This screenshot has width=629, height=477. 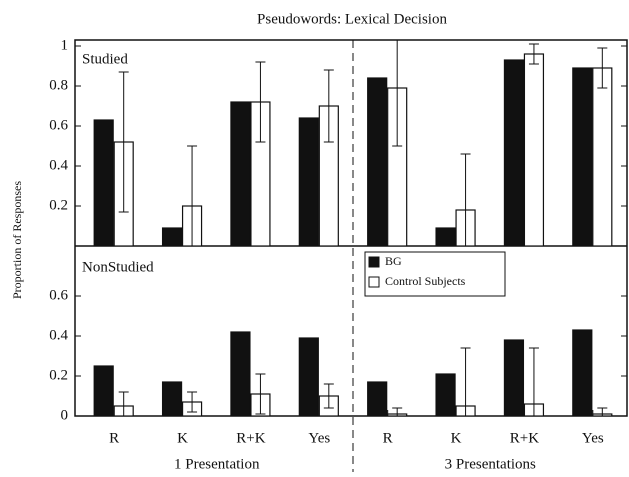 What do you see at coordinates (65, 45) in the screenshot?
I see `y-tick-label: 1` at bounding box center [65, 45].